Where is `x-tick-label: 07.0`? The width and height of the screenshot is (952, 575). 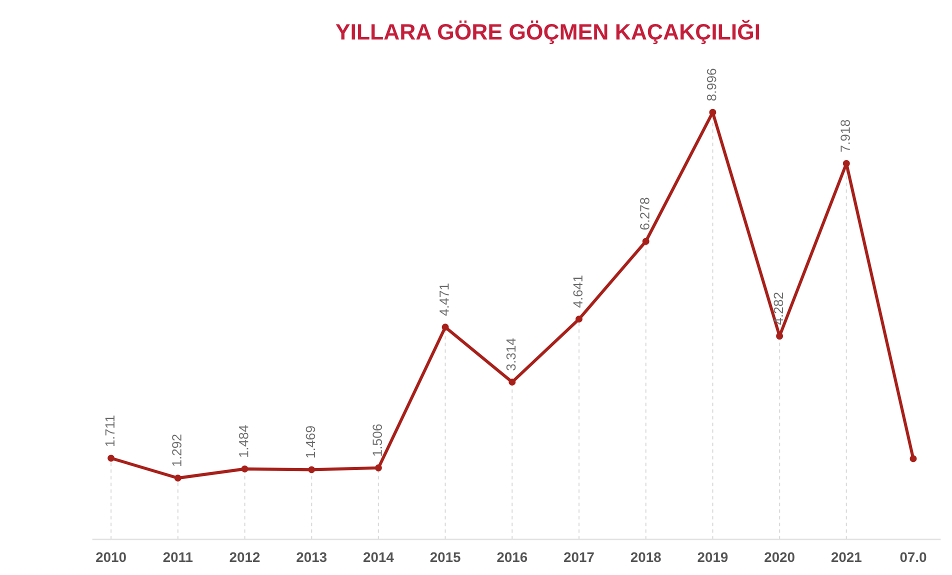
x-tick-label: 07.0 is located at coordinates (913, 557).